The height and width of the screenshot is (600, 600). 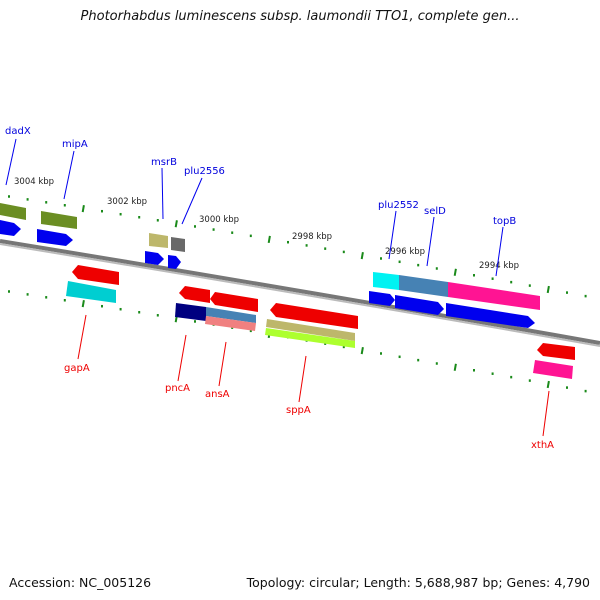 What do you see at coordinates (190, 312) in the screenshot?
I see `gene-bar-pncA` at bounding box center [190, 312].